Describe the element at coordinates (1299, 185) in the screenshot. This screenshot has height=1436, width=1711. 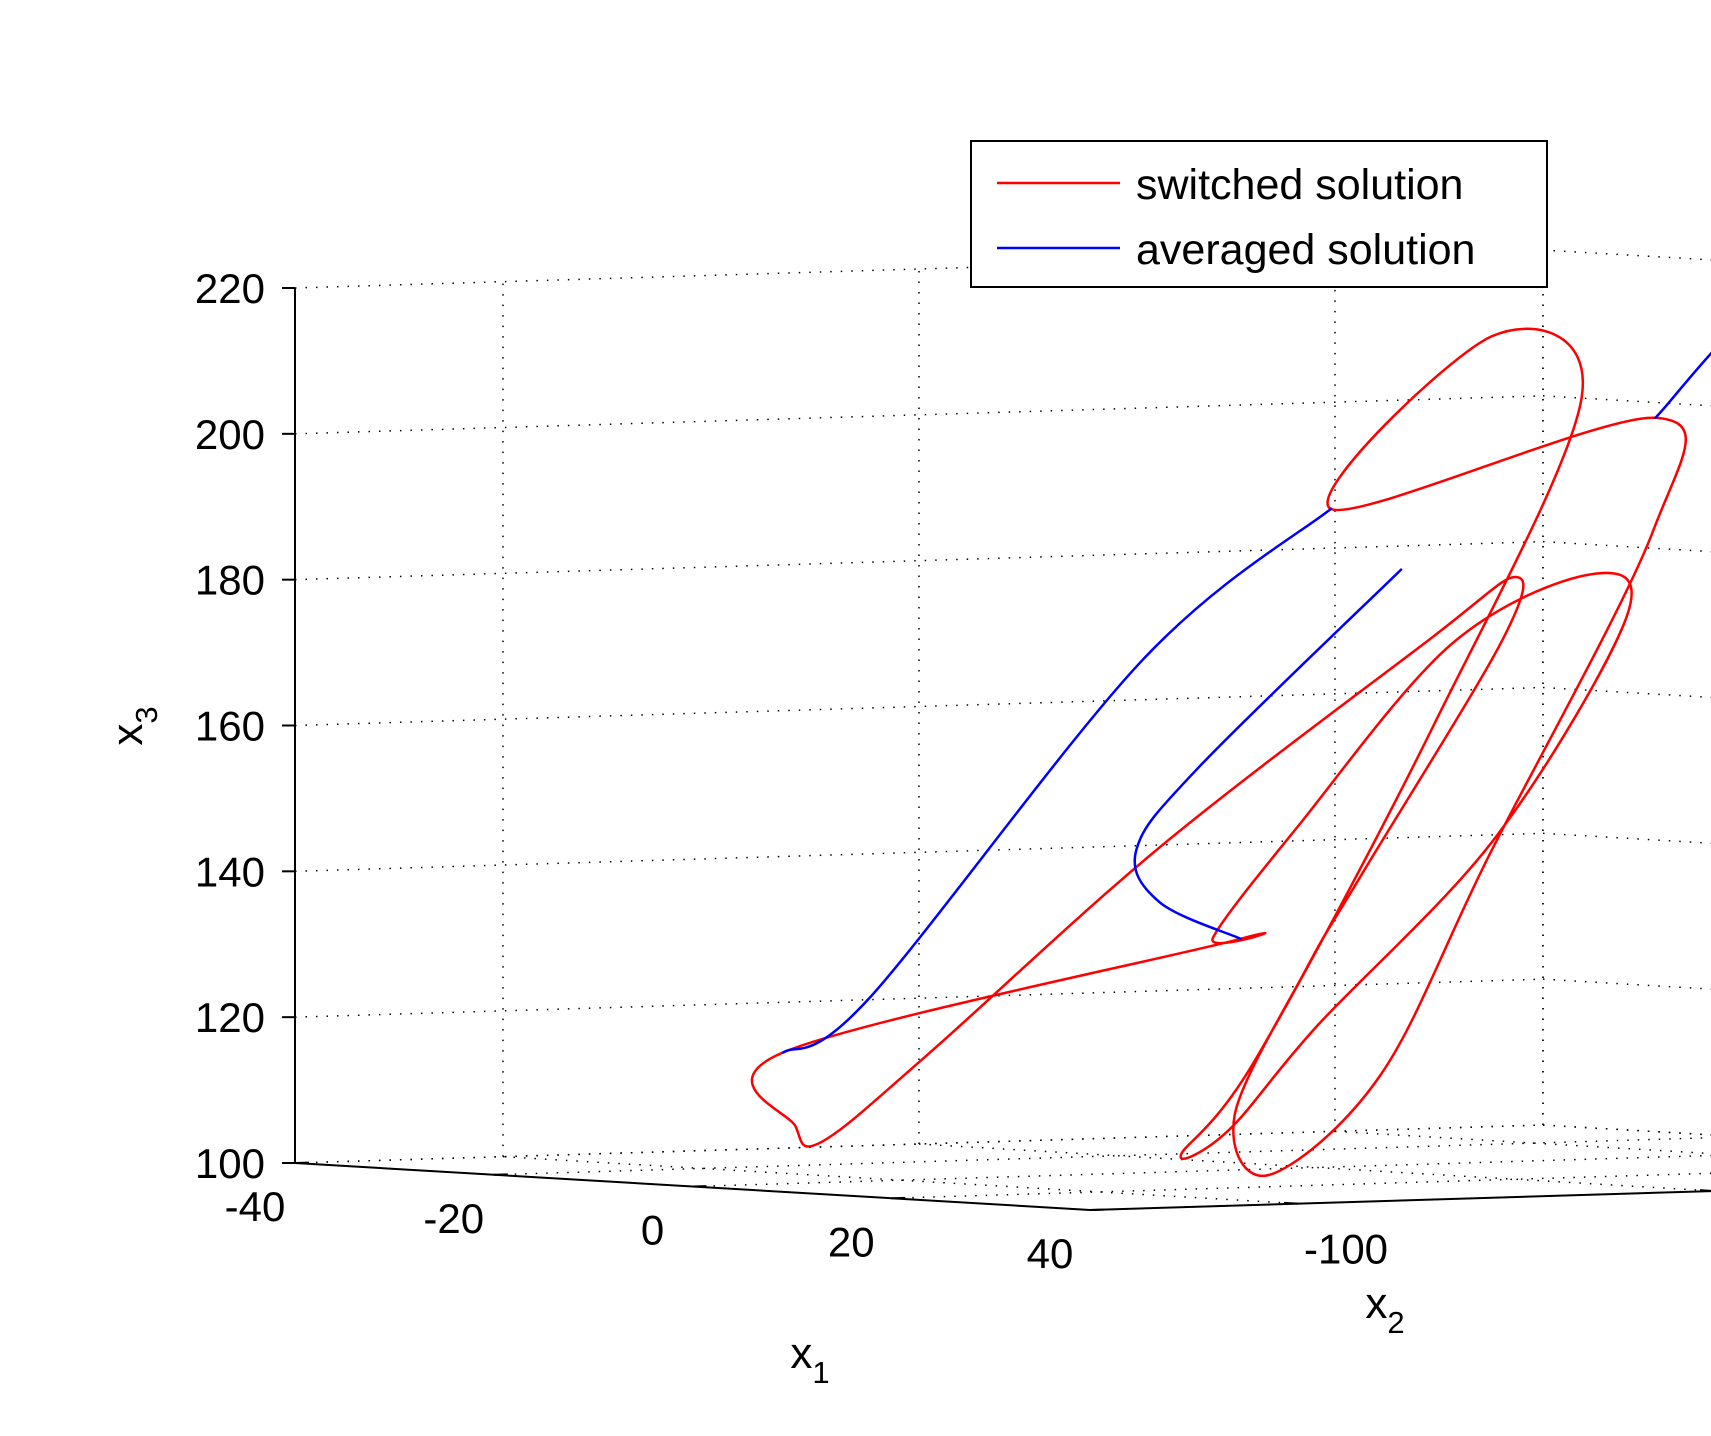
I see `legend-label-switched: switched solution` at that location.